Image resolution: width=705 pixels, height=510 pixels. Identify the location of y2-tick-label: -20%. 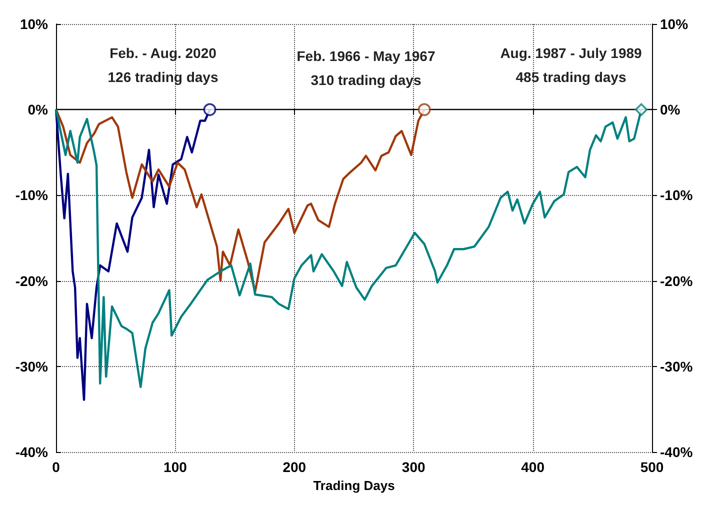
(677, 280).